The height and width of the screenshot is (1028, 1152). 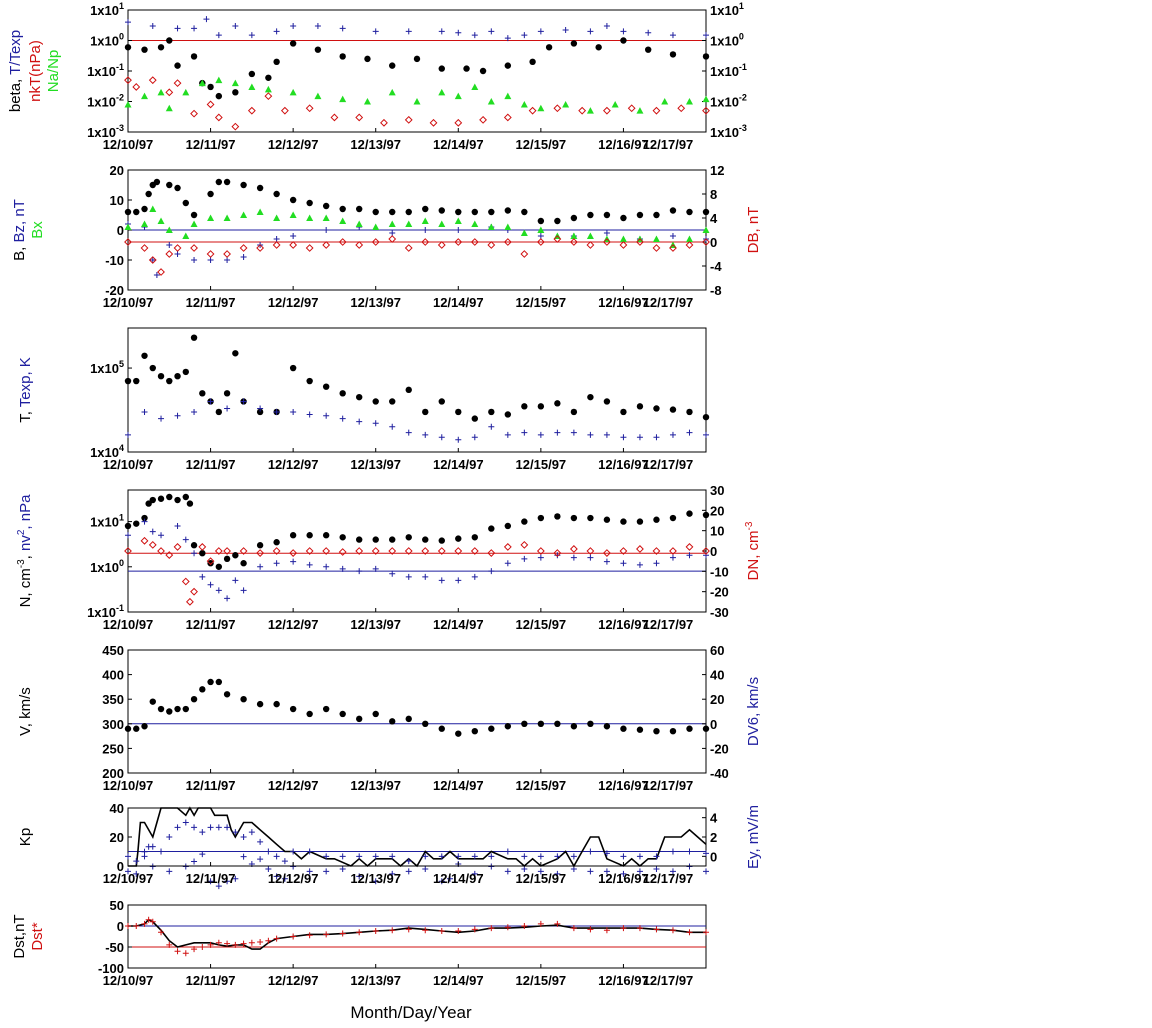 I want to click on left-tick-label: 450, so click(x=113, y=650).